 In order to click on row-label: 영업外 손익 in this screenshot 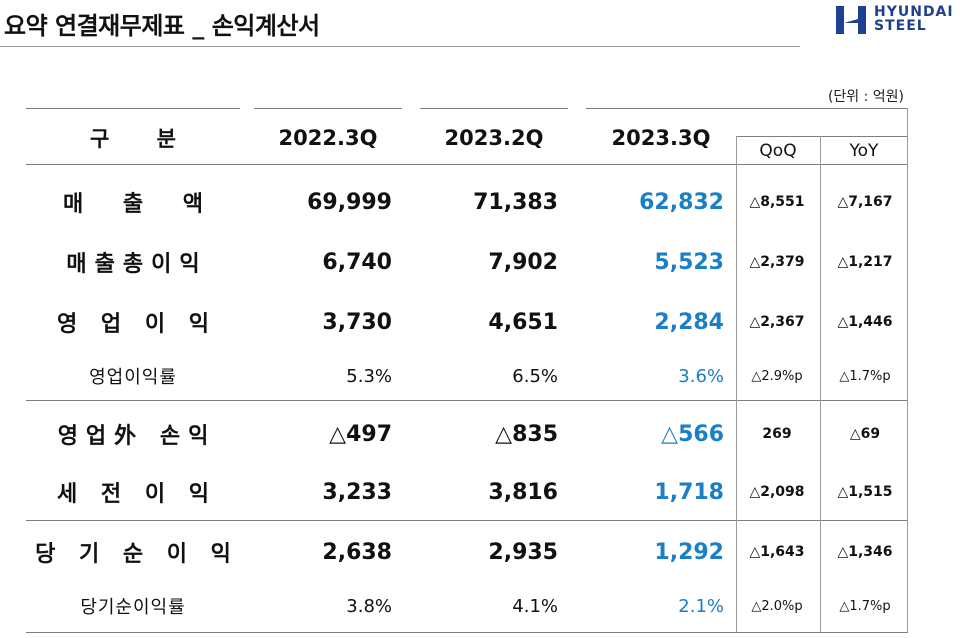, I will do `click(137, 436)`.